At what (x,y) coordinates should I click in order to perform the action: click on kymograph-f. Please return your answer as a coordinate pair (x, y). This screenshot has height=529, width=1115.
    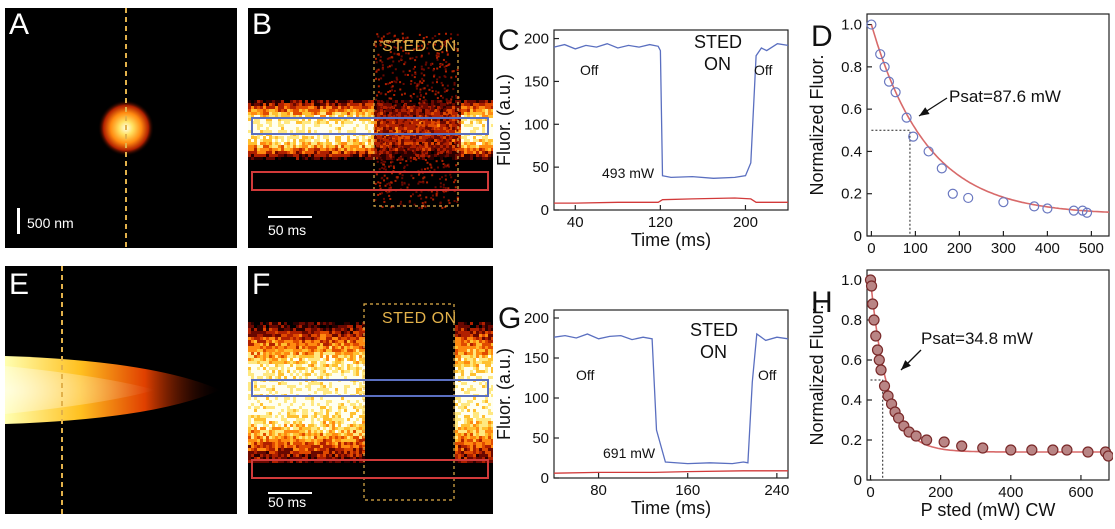
    Looking at the image, I should click on (370, 402).